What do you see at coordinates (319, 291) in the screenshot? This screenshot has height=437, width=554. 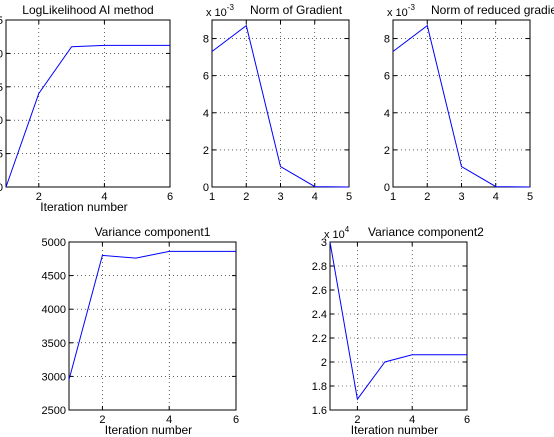 I see `y-tick-label: 2.6` at bounding box center [319, 291].